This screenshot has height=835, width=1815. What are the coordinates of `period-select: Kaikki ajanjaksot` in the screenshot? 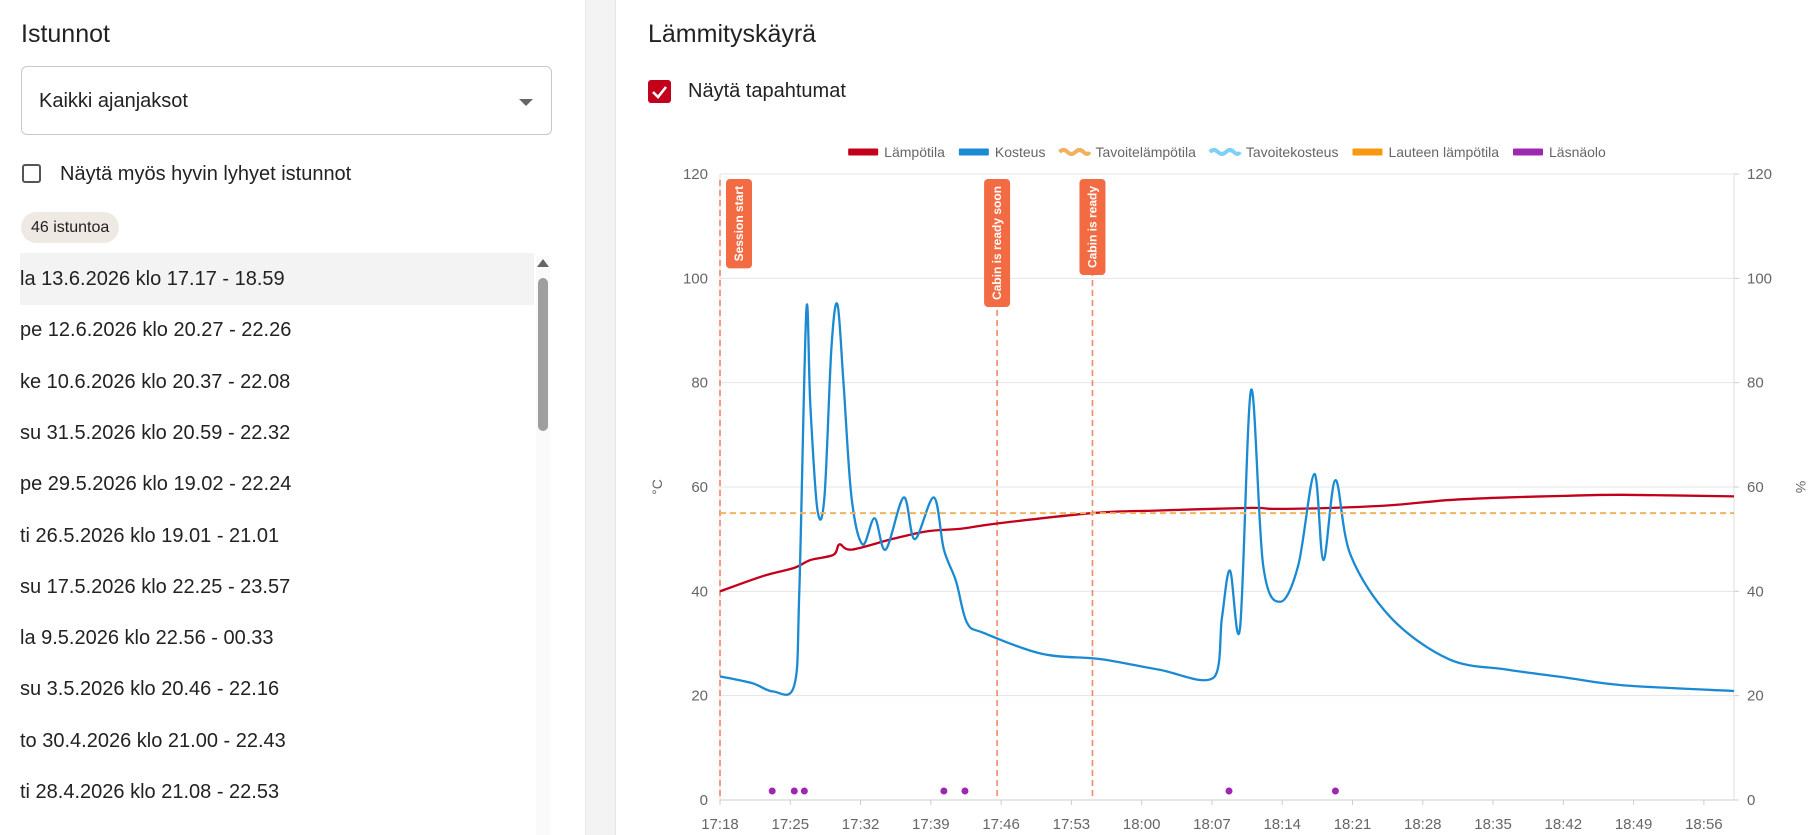 It's located at (286, 100).